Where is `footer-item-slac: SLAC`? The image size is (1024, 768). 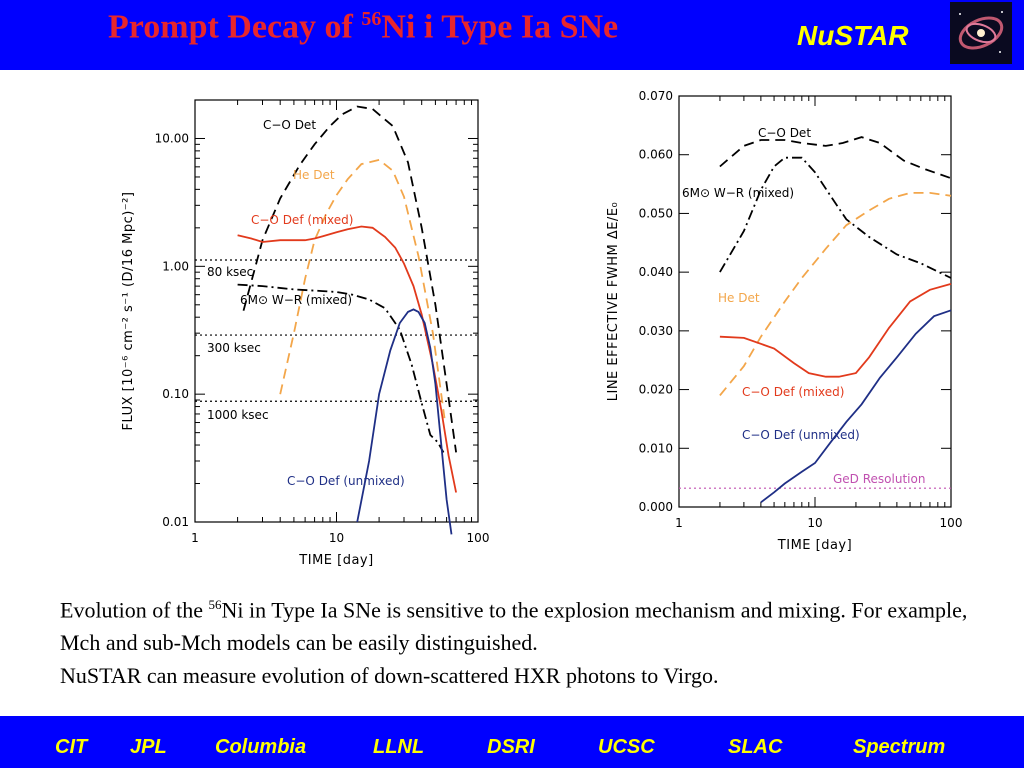
footer-item-slac: SLAC is located at coordinates (755, 747).